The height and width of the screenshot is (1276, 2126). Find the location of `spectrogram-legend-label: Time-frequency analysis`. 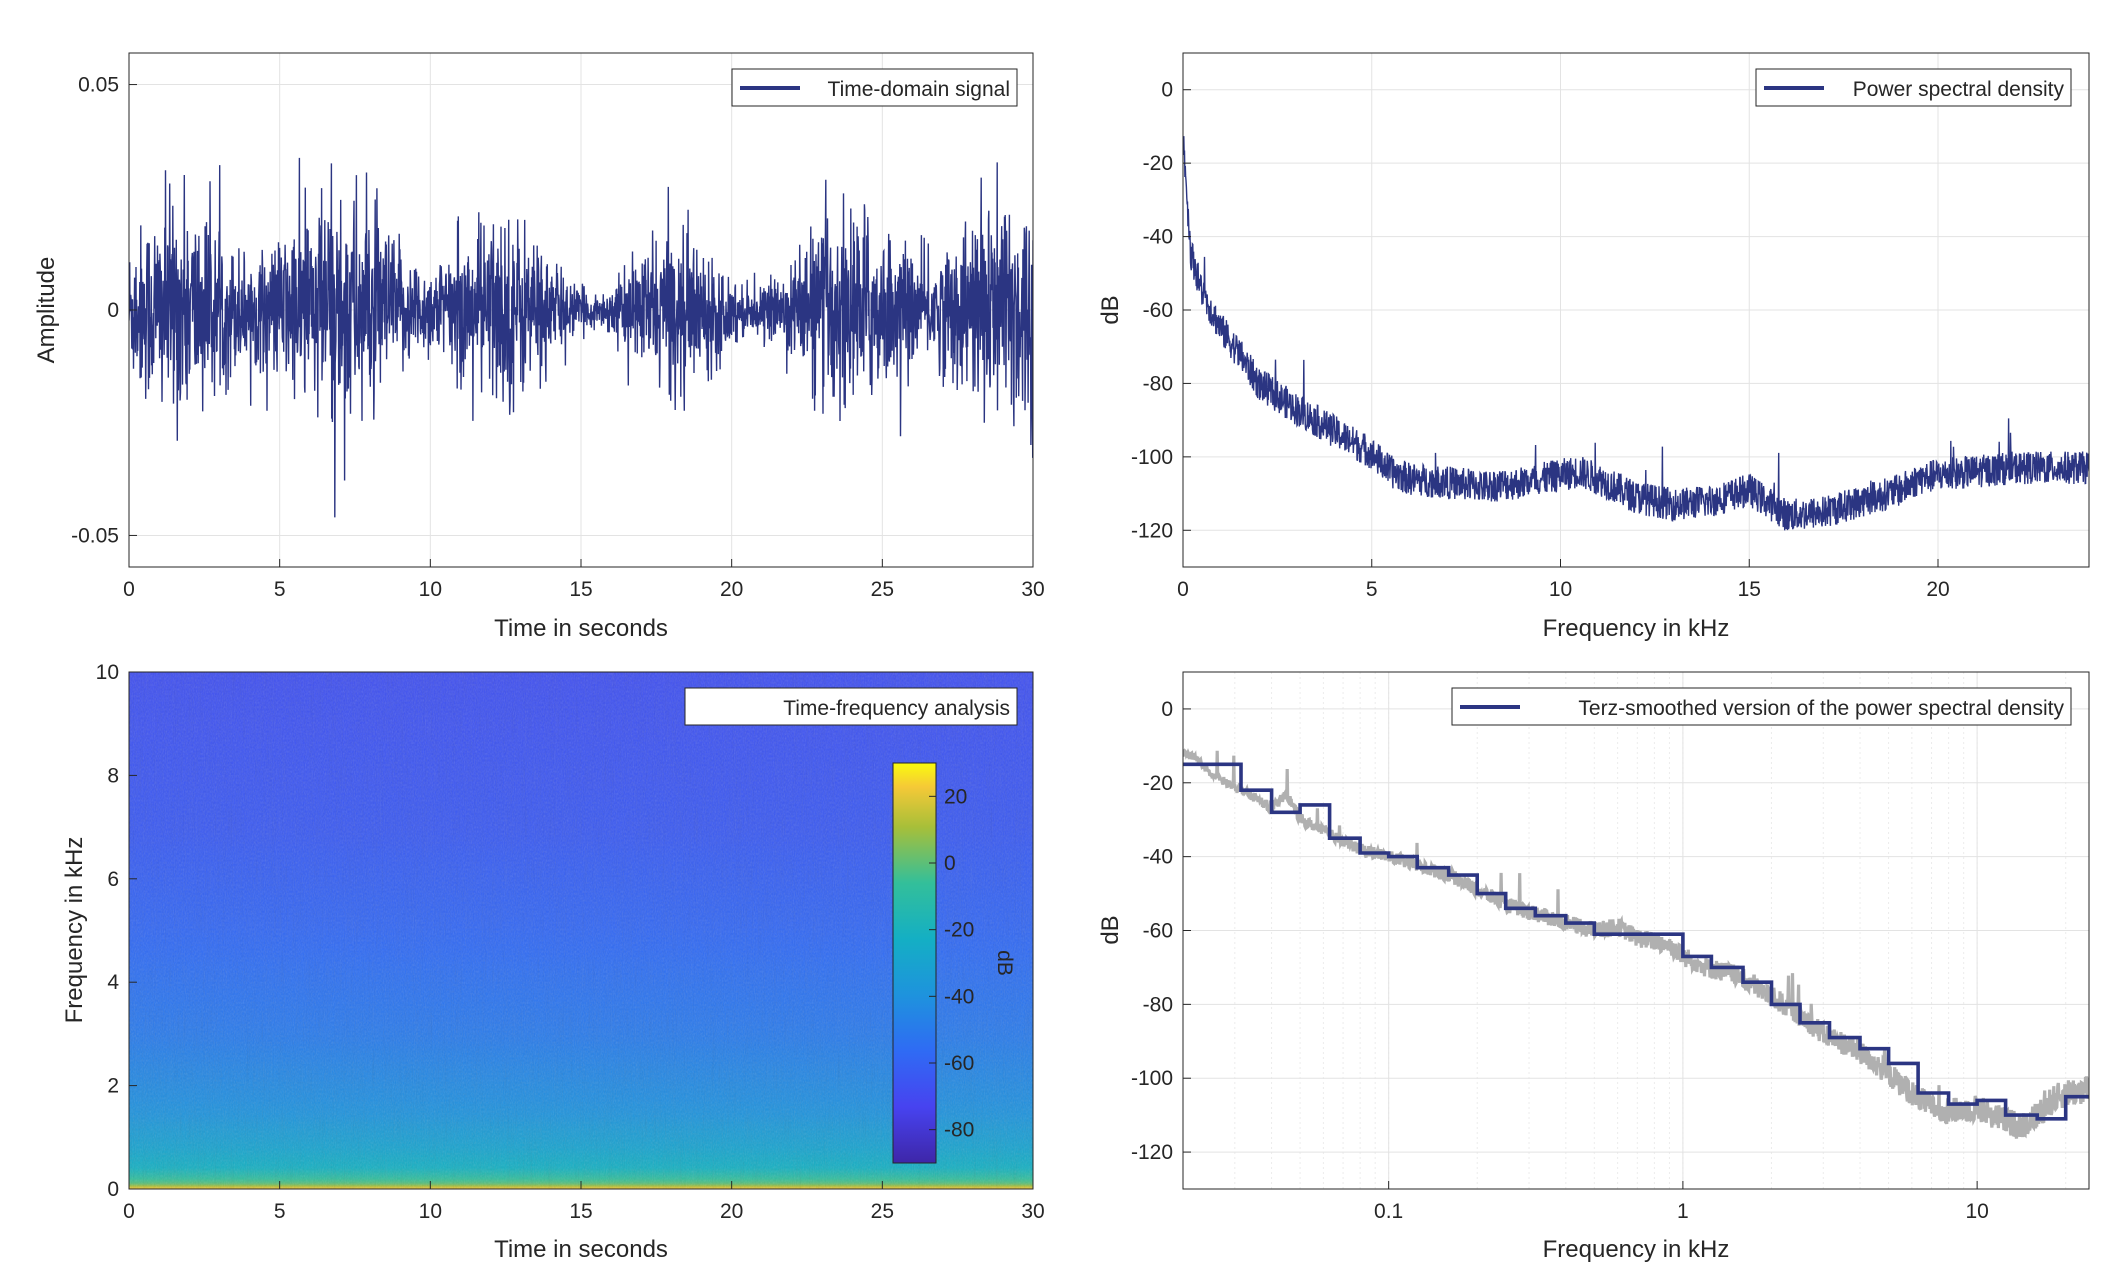

spectrogram-legend-label: Time-frequency analysis is located at coordinates (896, 708).